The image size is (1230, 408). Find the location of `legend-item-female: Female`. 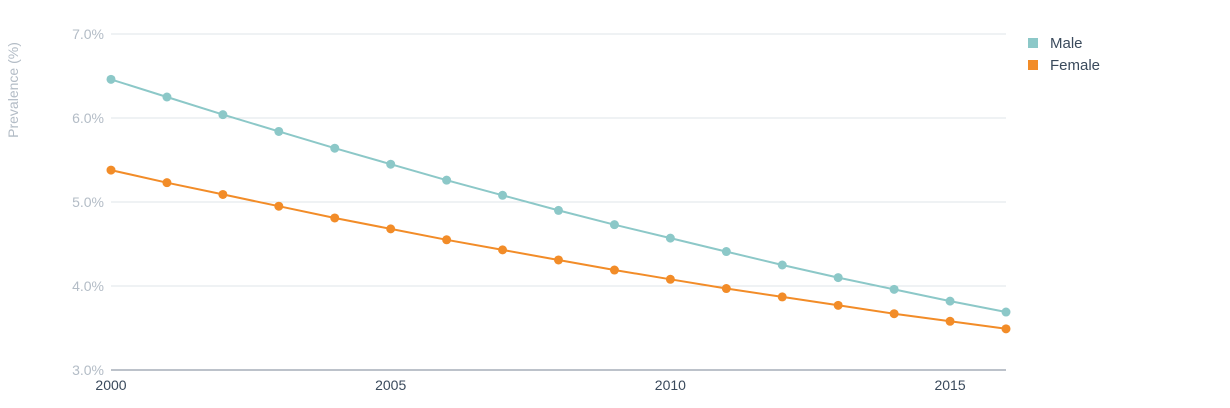

legend-item-female: Female is located at coordinates (1064, 65).